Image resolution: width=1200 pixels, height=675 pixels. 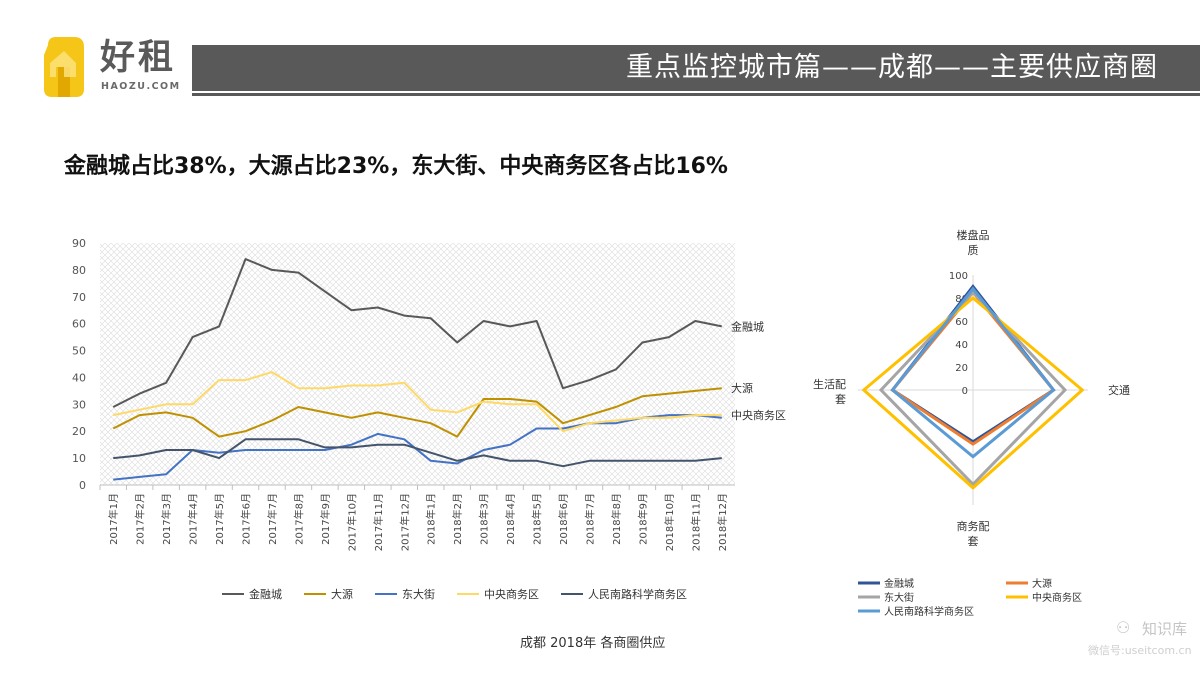 What do you see at coordinates (396, 166) in the screenshot?
I see `page-subtitle: 金融城占比38%，大源占比23%，东大街、中央商务区各占比16%` at bounding box center [396, 166].